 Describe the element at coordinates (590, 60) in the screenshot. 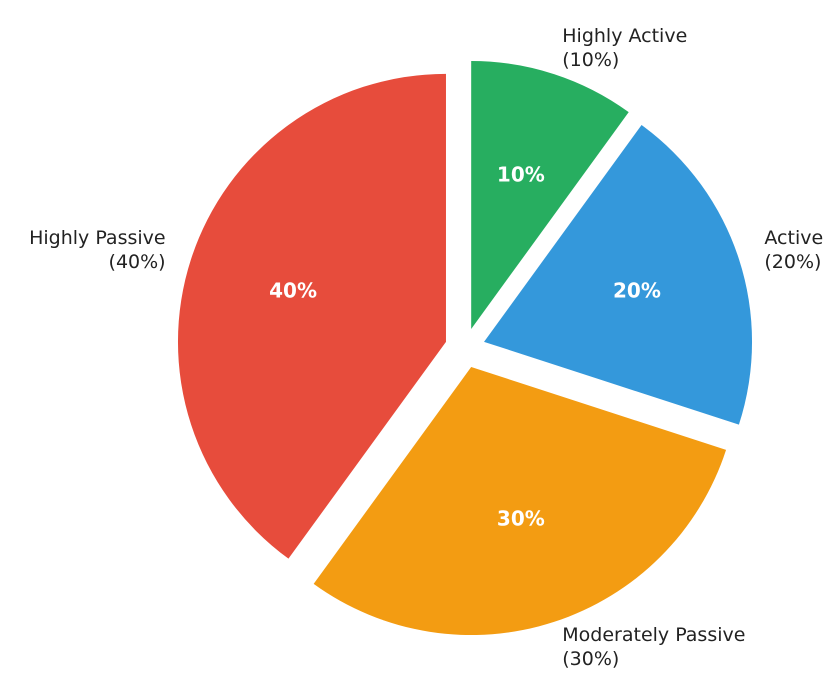

I see `percent-label: (10%)` at that location.